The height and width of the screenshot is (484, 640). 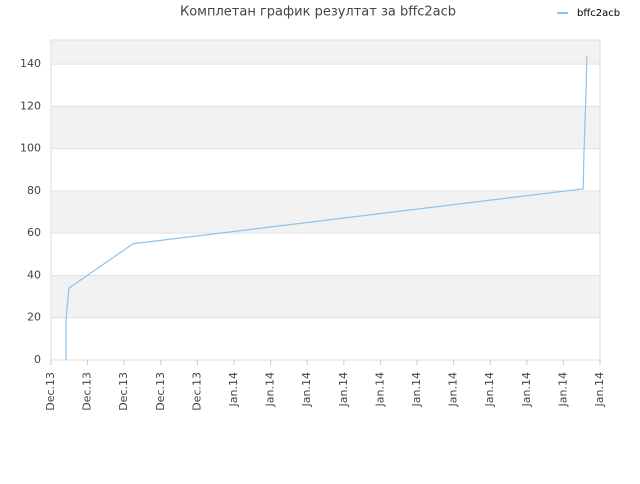 I want to click on legend-label: bffc2acb, so click(x=598, y=13).